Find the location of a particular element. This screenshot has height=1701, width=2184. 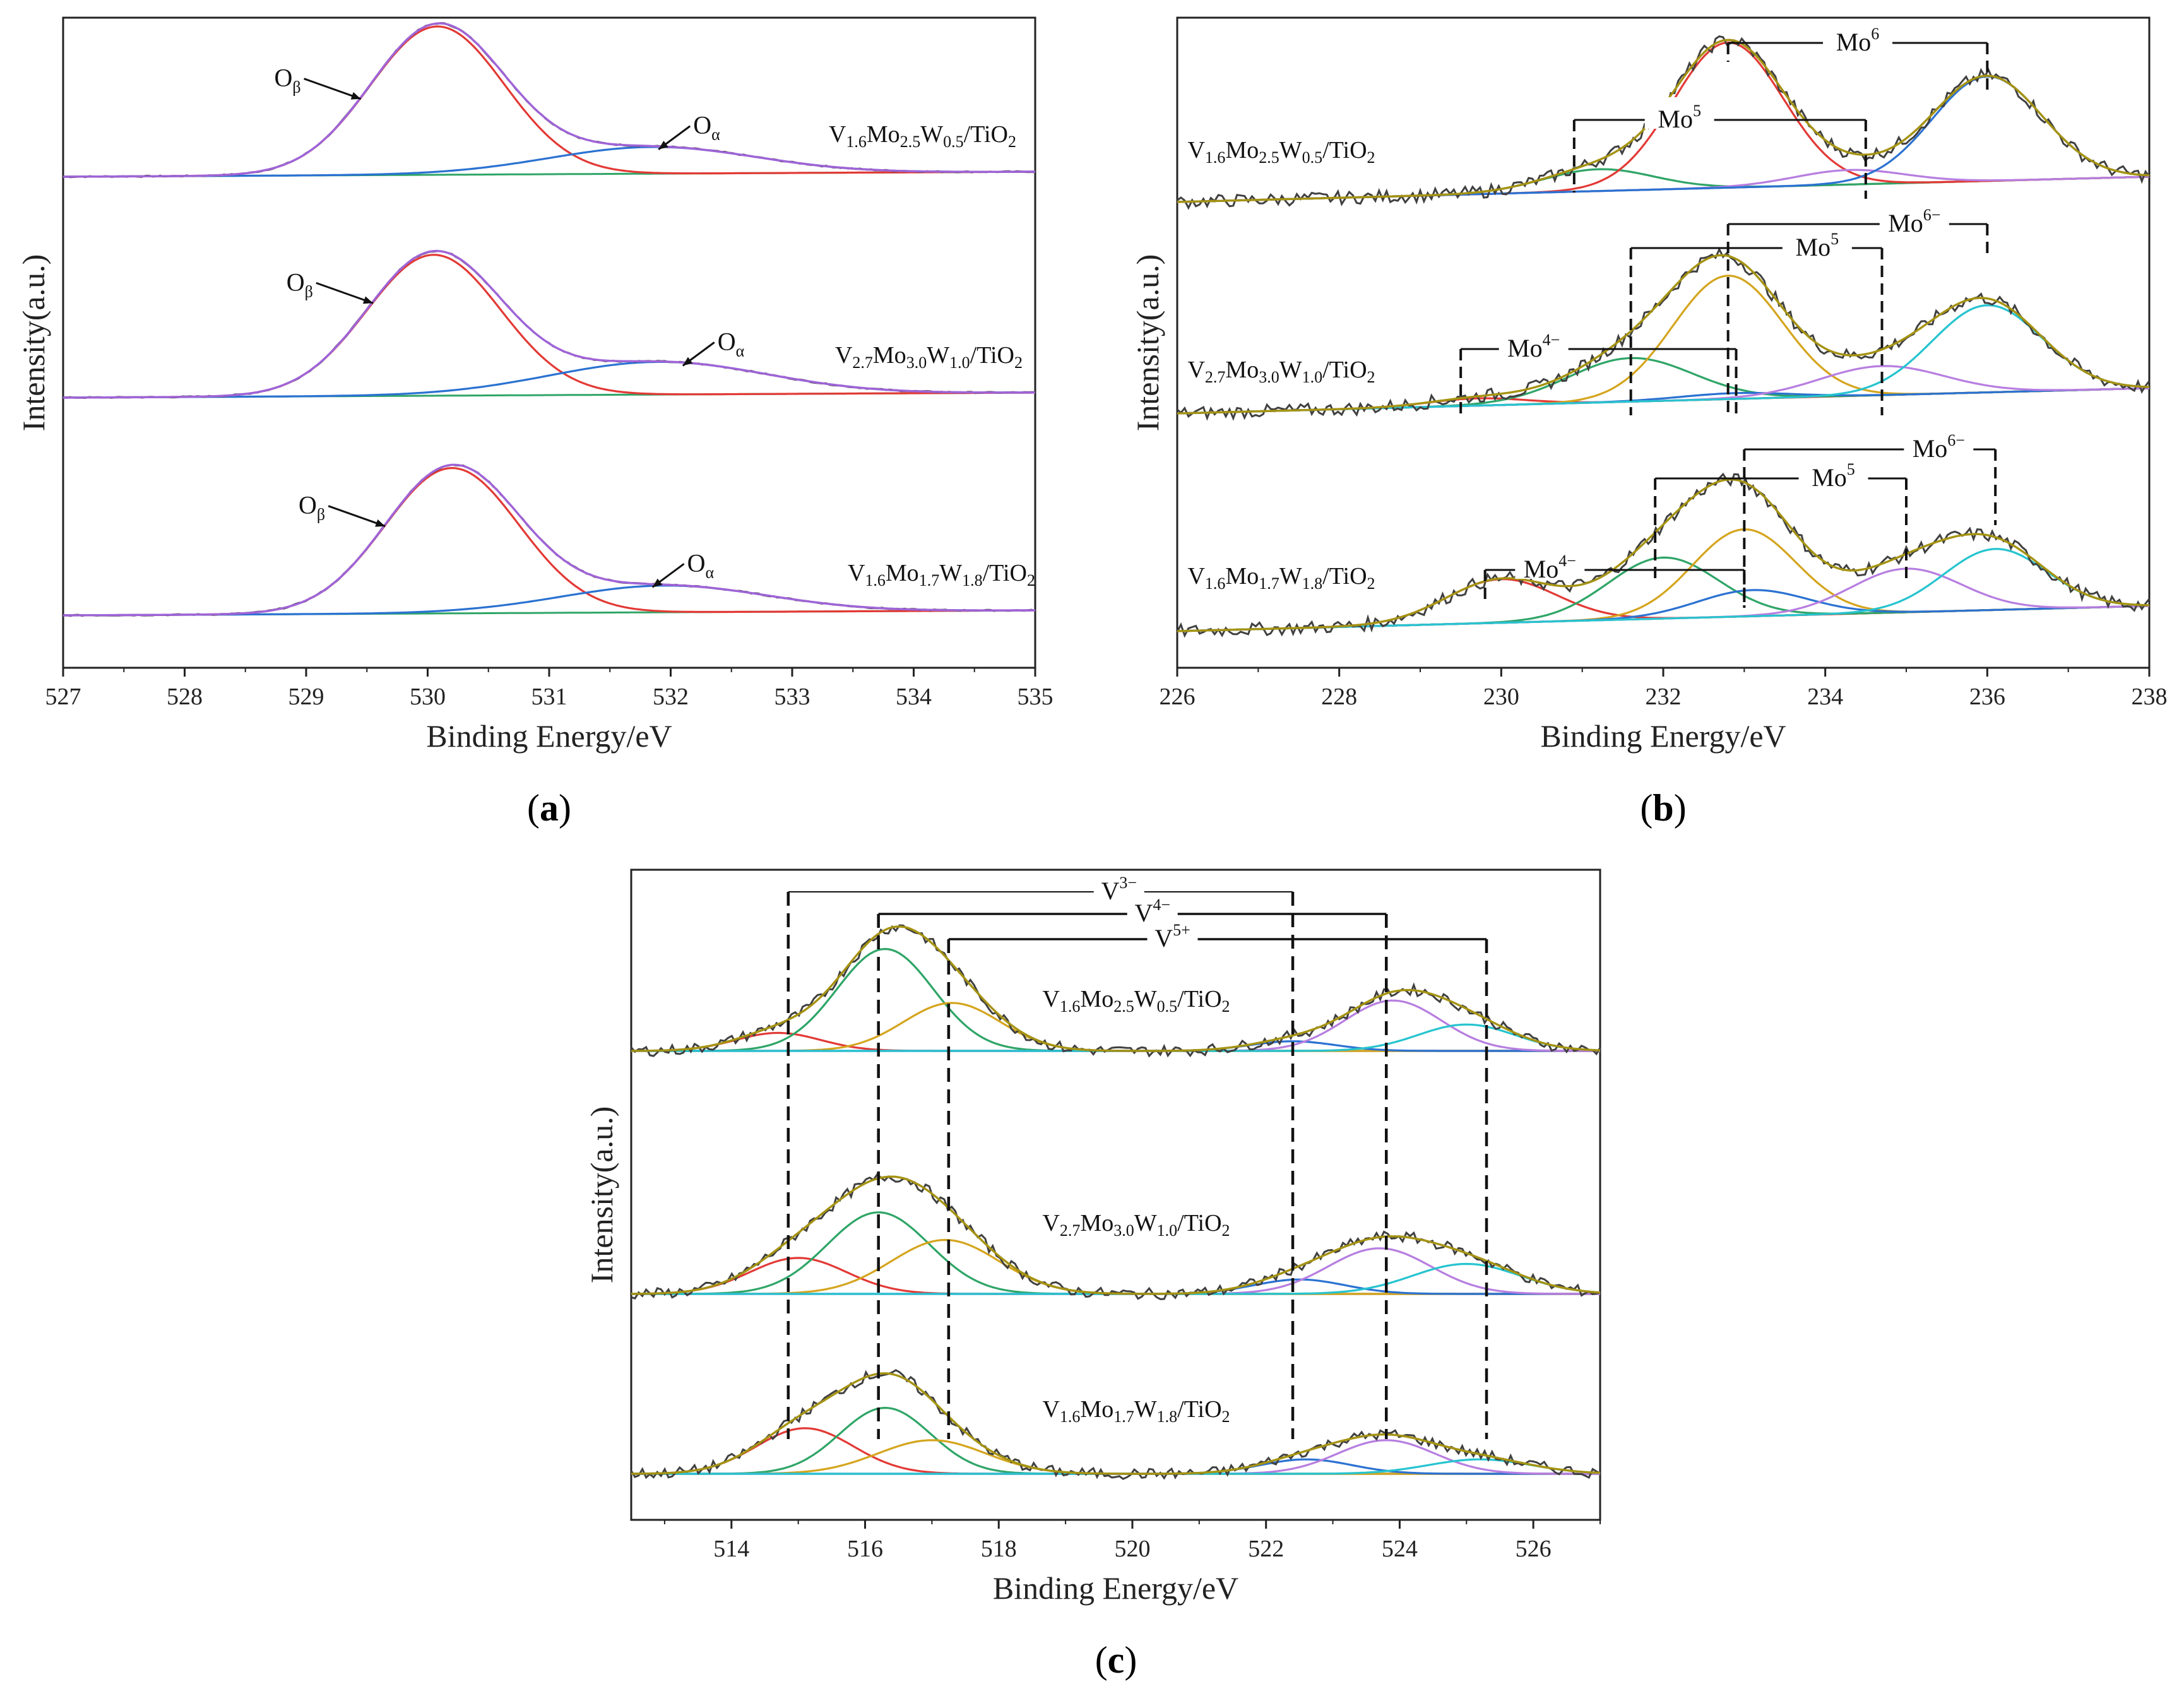

x-tick-label: 514 is located at coordinates (731, 1549).